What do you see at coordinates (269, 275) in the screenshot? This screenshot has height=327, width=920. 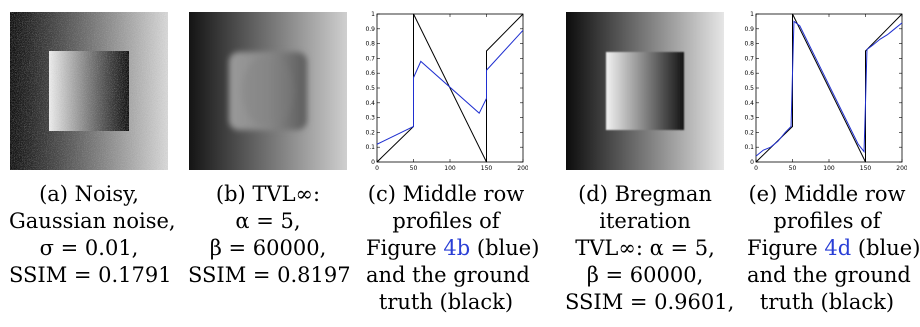 I see `caption-b-line-4: SSIM = 0.8197` at bounding box center [269, 275].